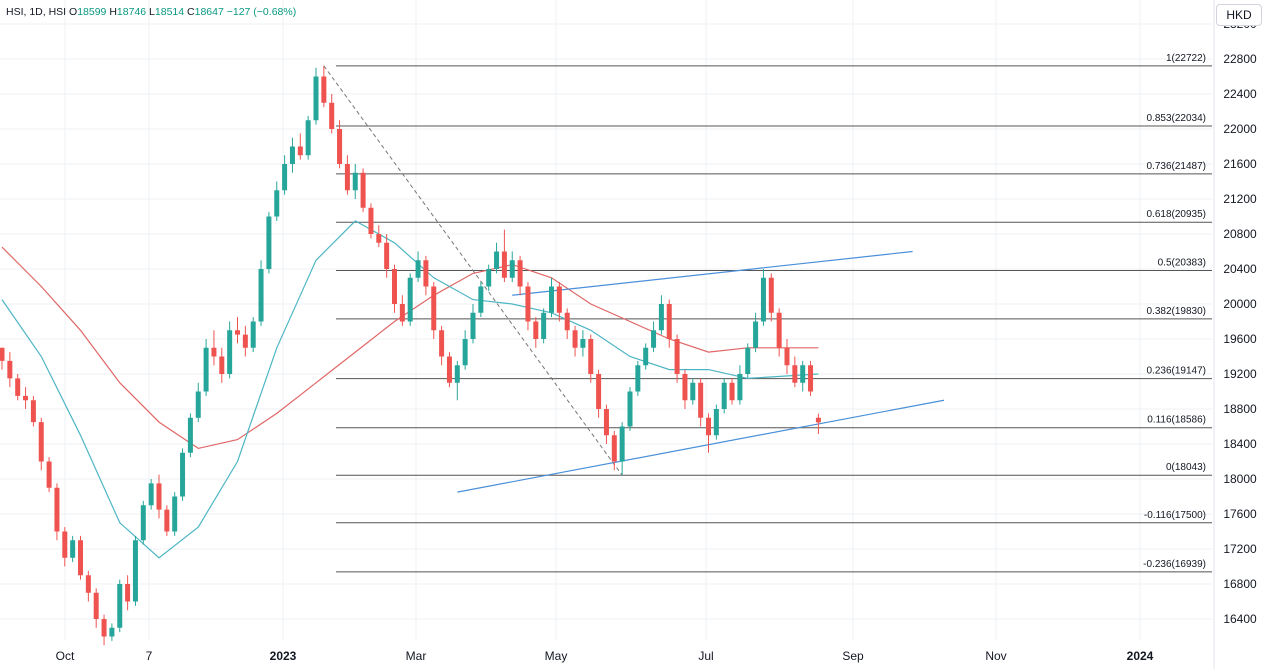  Describe the element at coordinates (1177, 166) in the screenshot. I see `fib-level-label: 0.736(21487)` at that location.